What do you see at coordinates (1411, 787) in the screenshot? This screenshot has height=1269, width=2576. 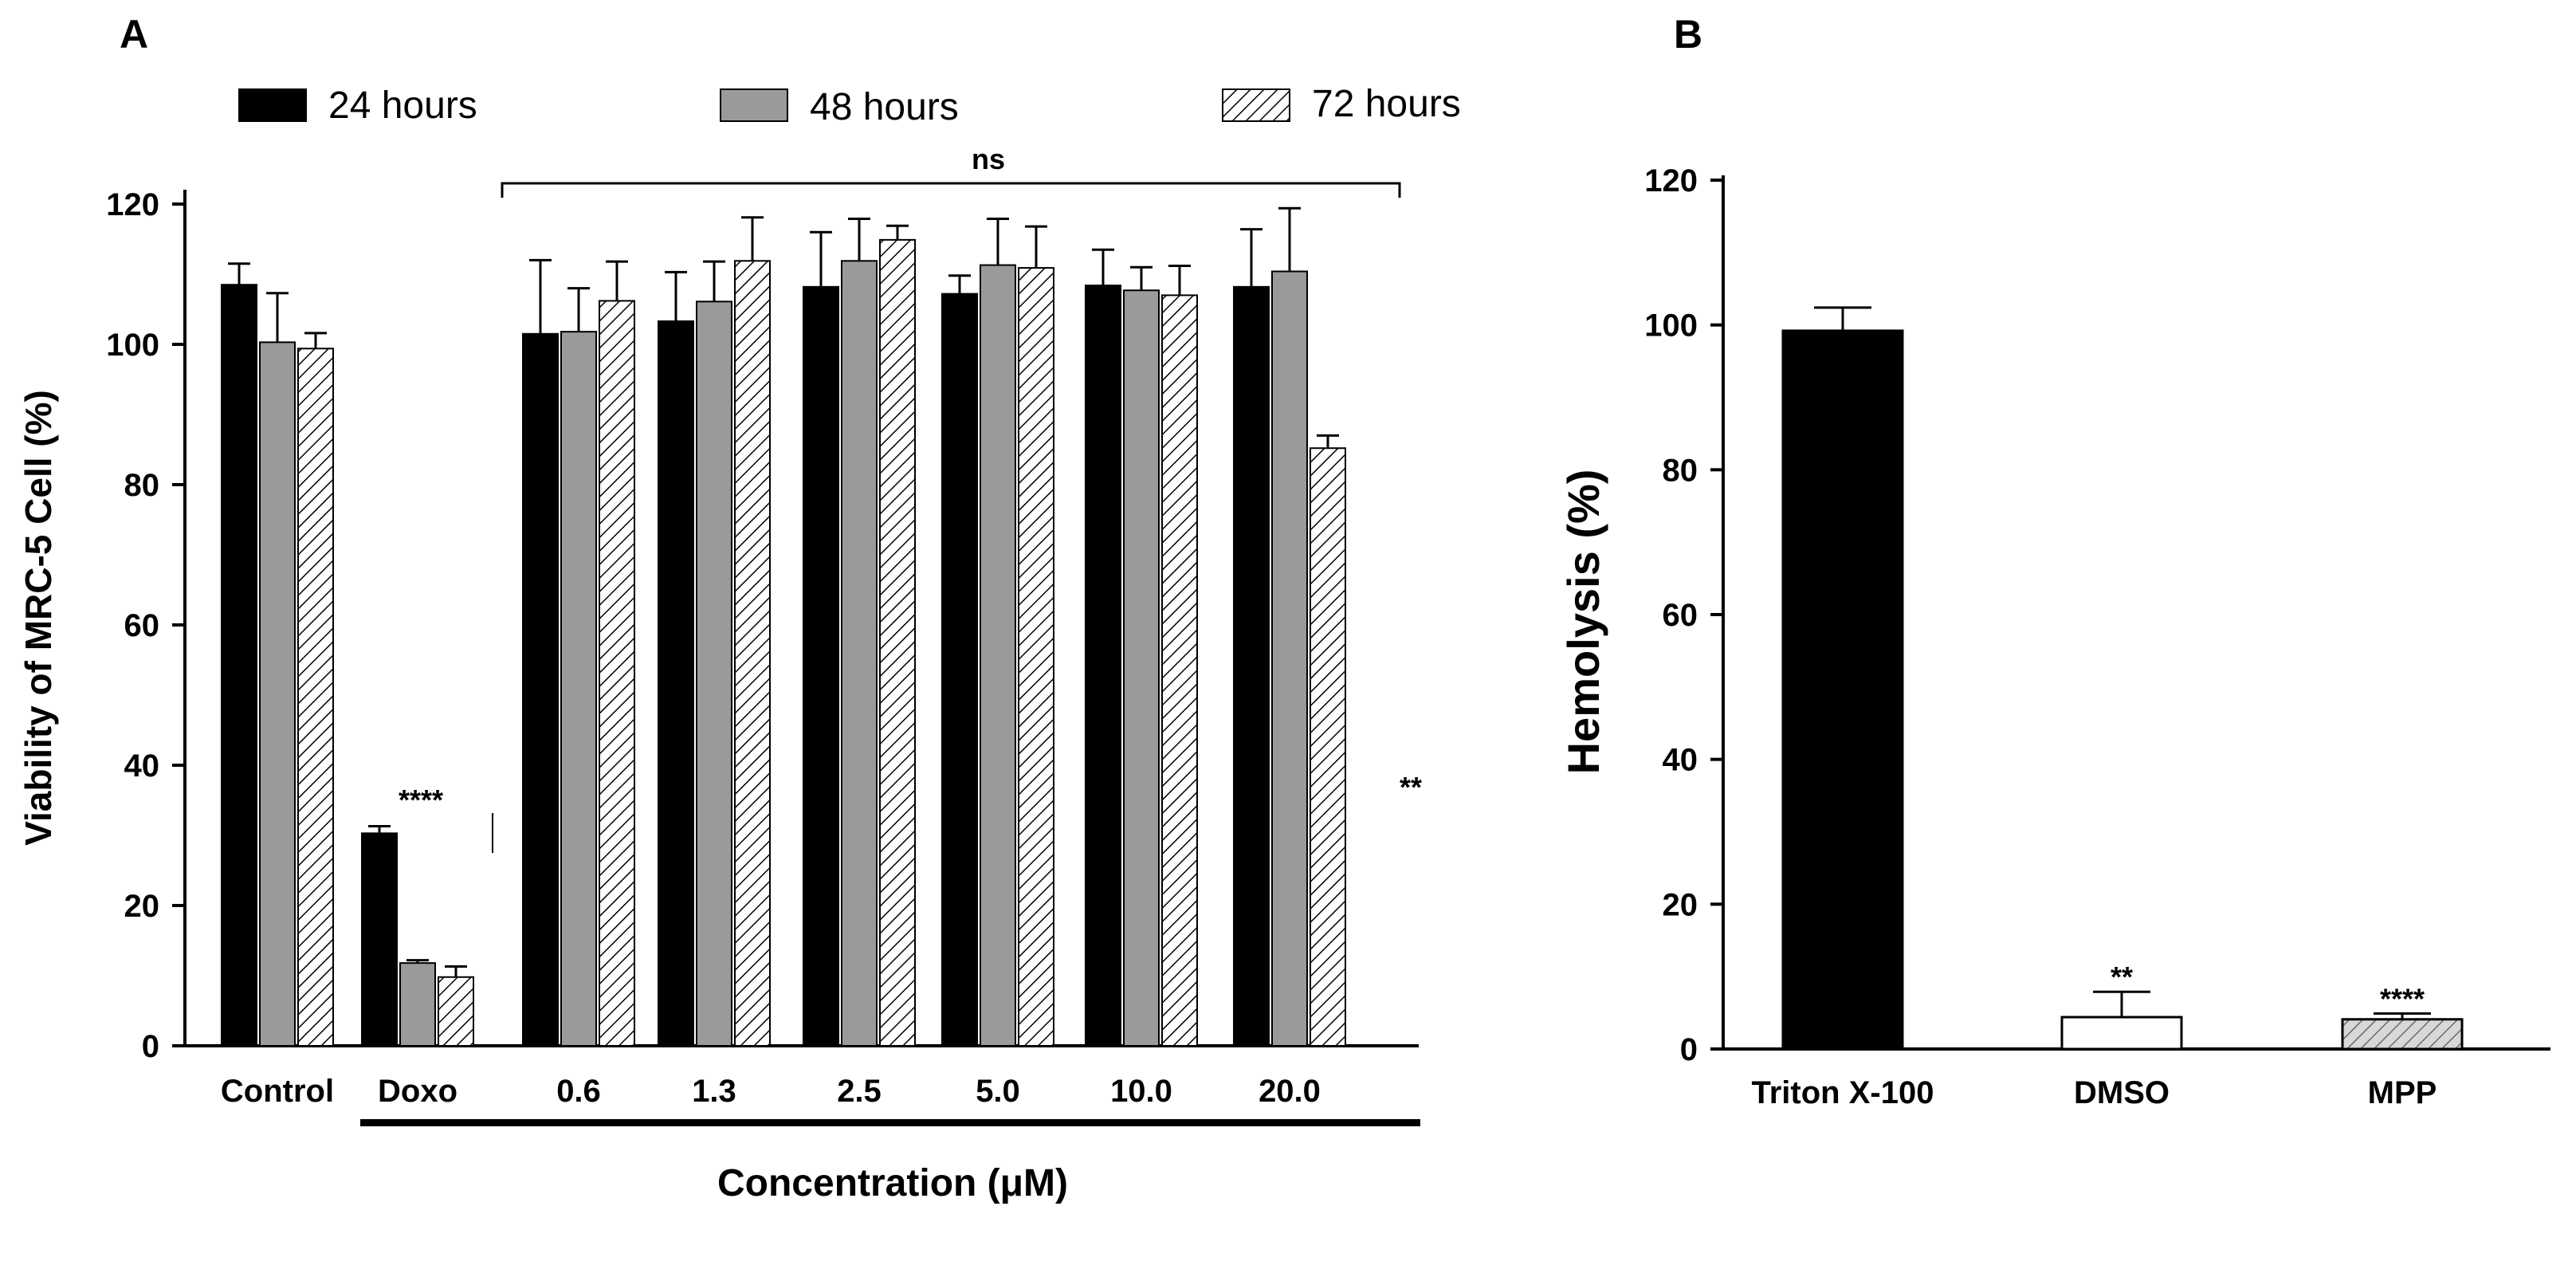 I see `last-bar-significance: **` at bounding box center [1411, 787].